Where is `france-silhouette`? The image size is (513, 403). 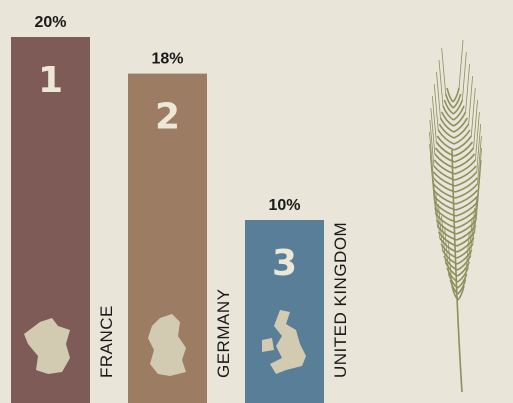
france-silhouette is located at coordinates (47, 346).